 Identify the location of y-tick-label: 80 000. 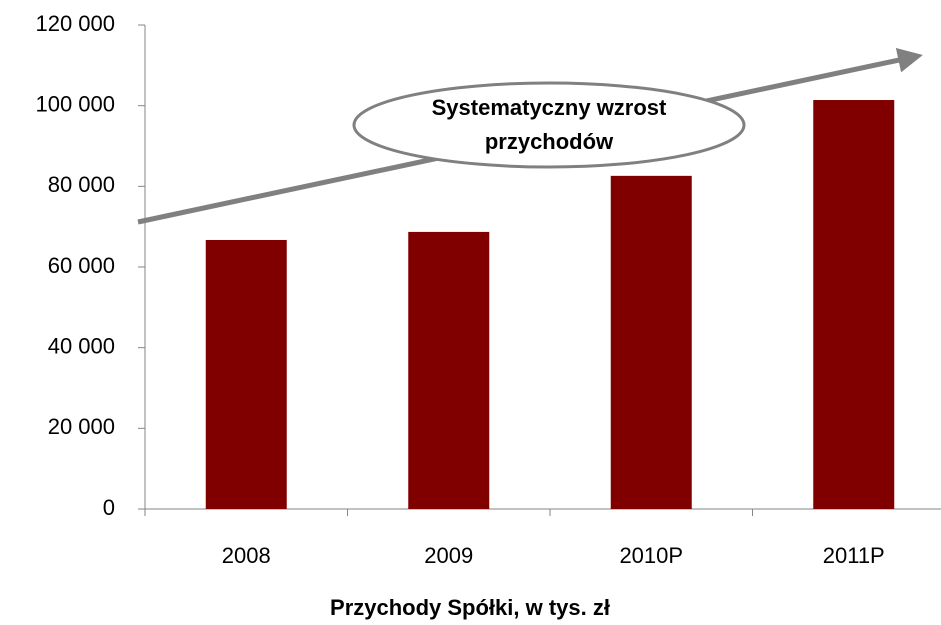
(81, 184).